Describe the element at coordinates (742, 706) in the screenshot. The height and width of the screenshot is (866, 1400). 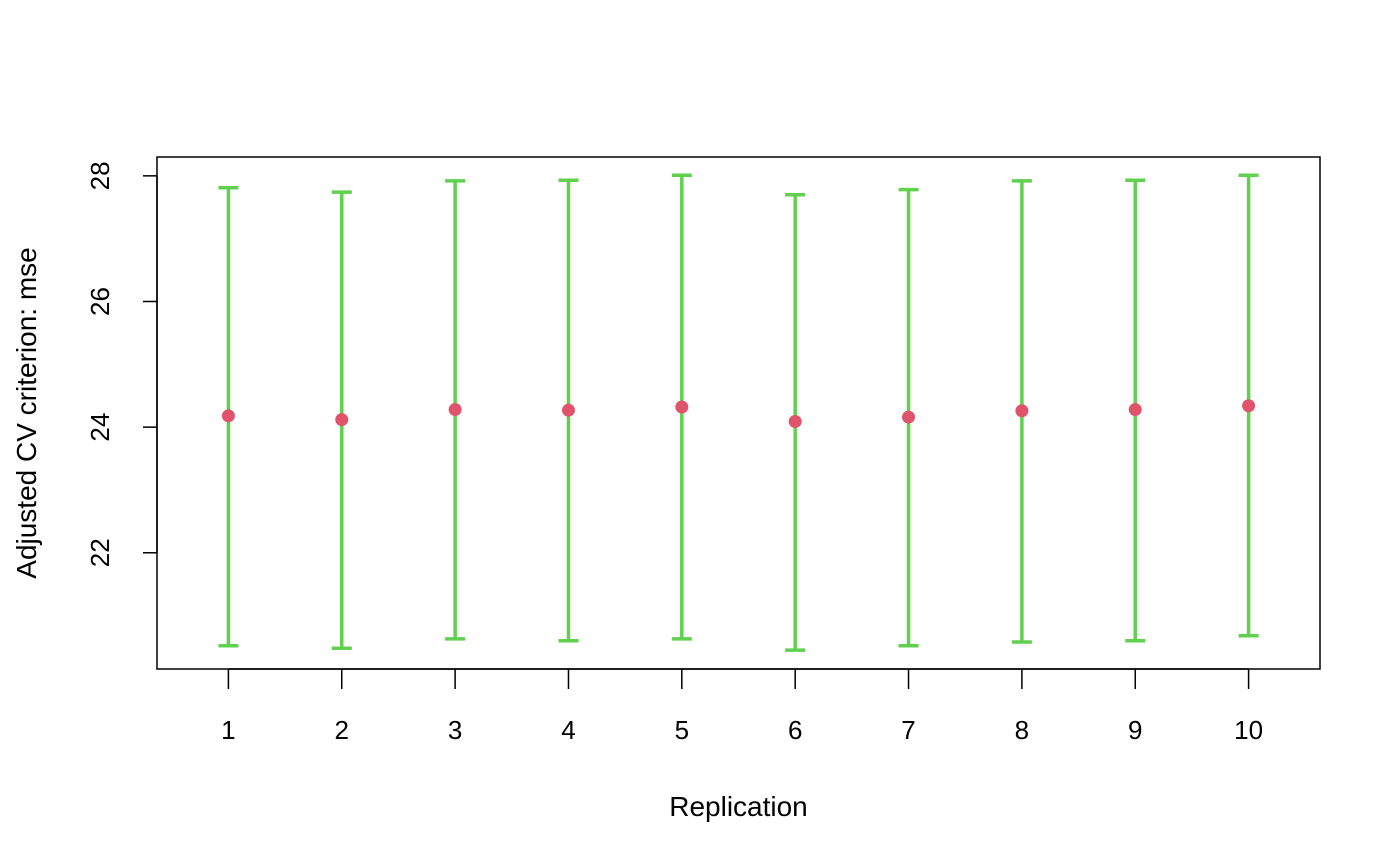
I see `x-axis: 1 2 3 4 5 6 7 8 9 10` at that location.